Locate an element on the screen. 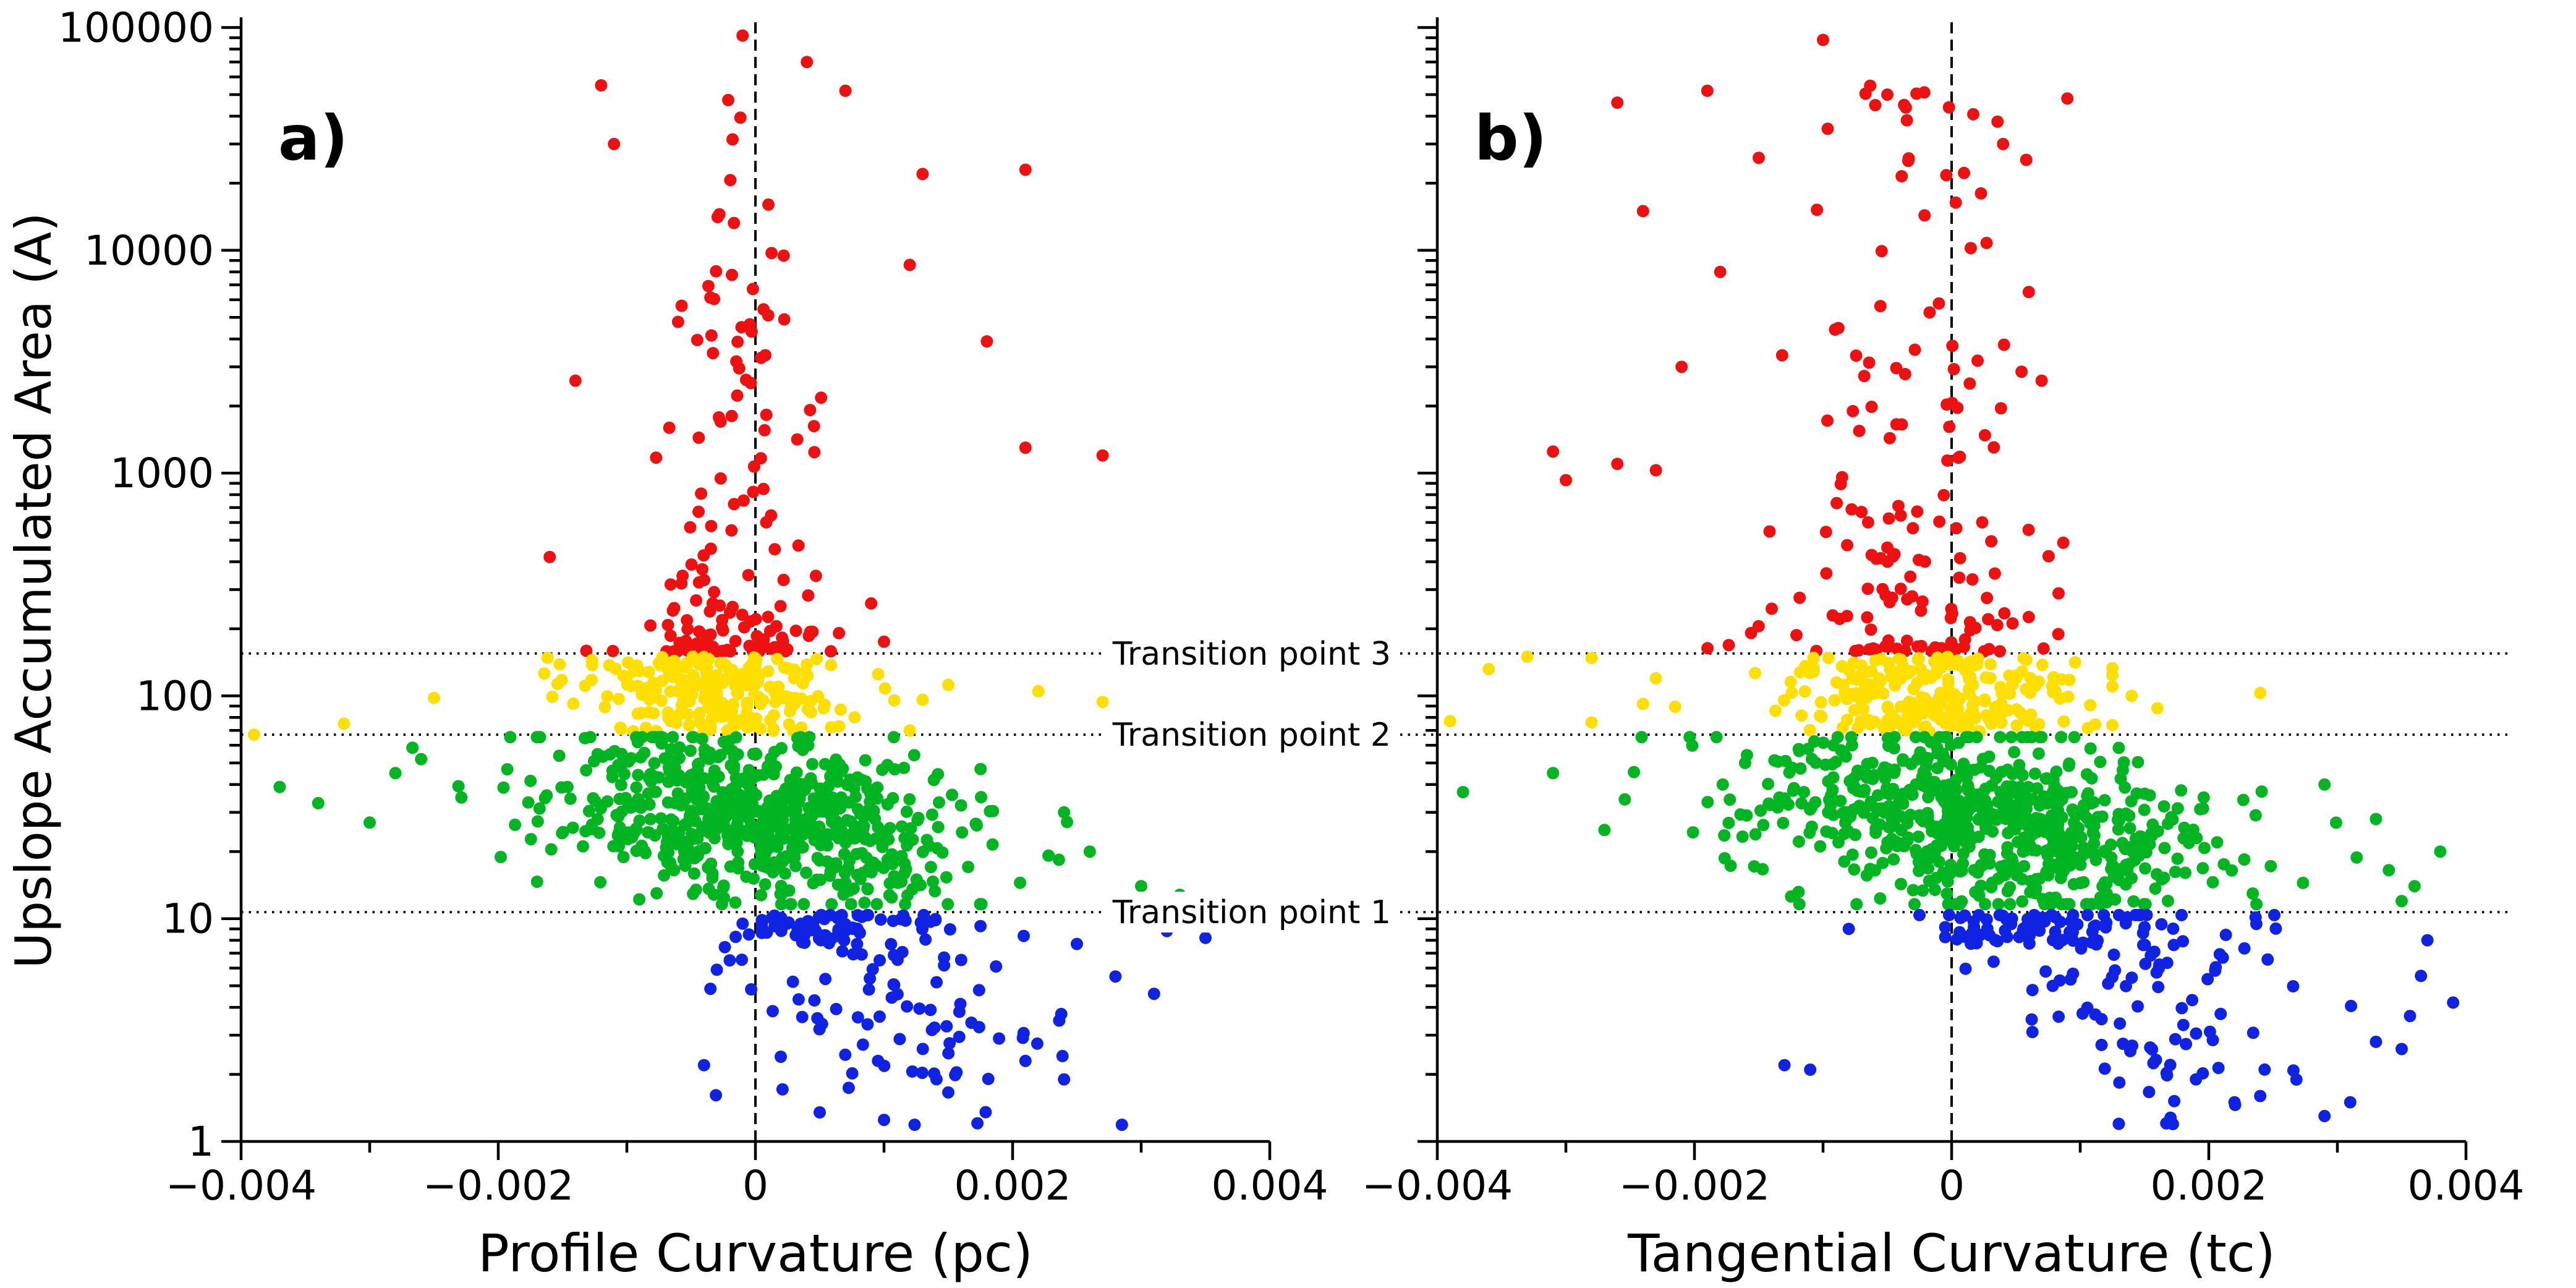 The width and height of the screenshot is (2576, 1288). y-tick-label: 100 is located at coordinates (175, 696).